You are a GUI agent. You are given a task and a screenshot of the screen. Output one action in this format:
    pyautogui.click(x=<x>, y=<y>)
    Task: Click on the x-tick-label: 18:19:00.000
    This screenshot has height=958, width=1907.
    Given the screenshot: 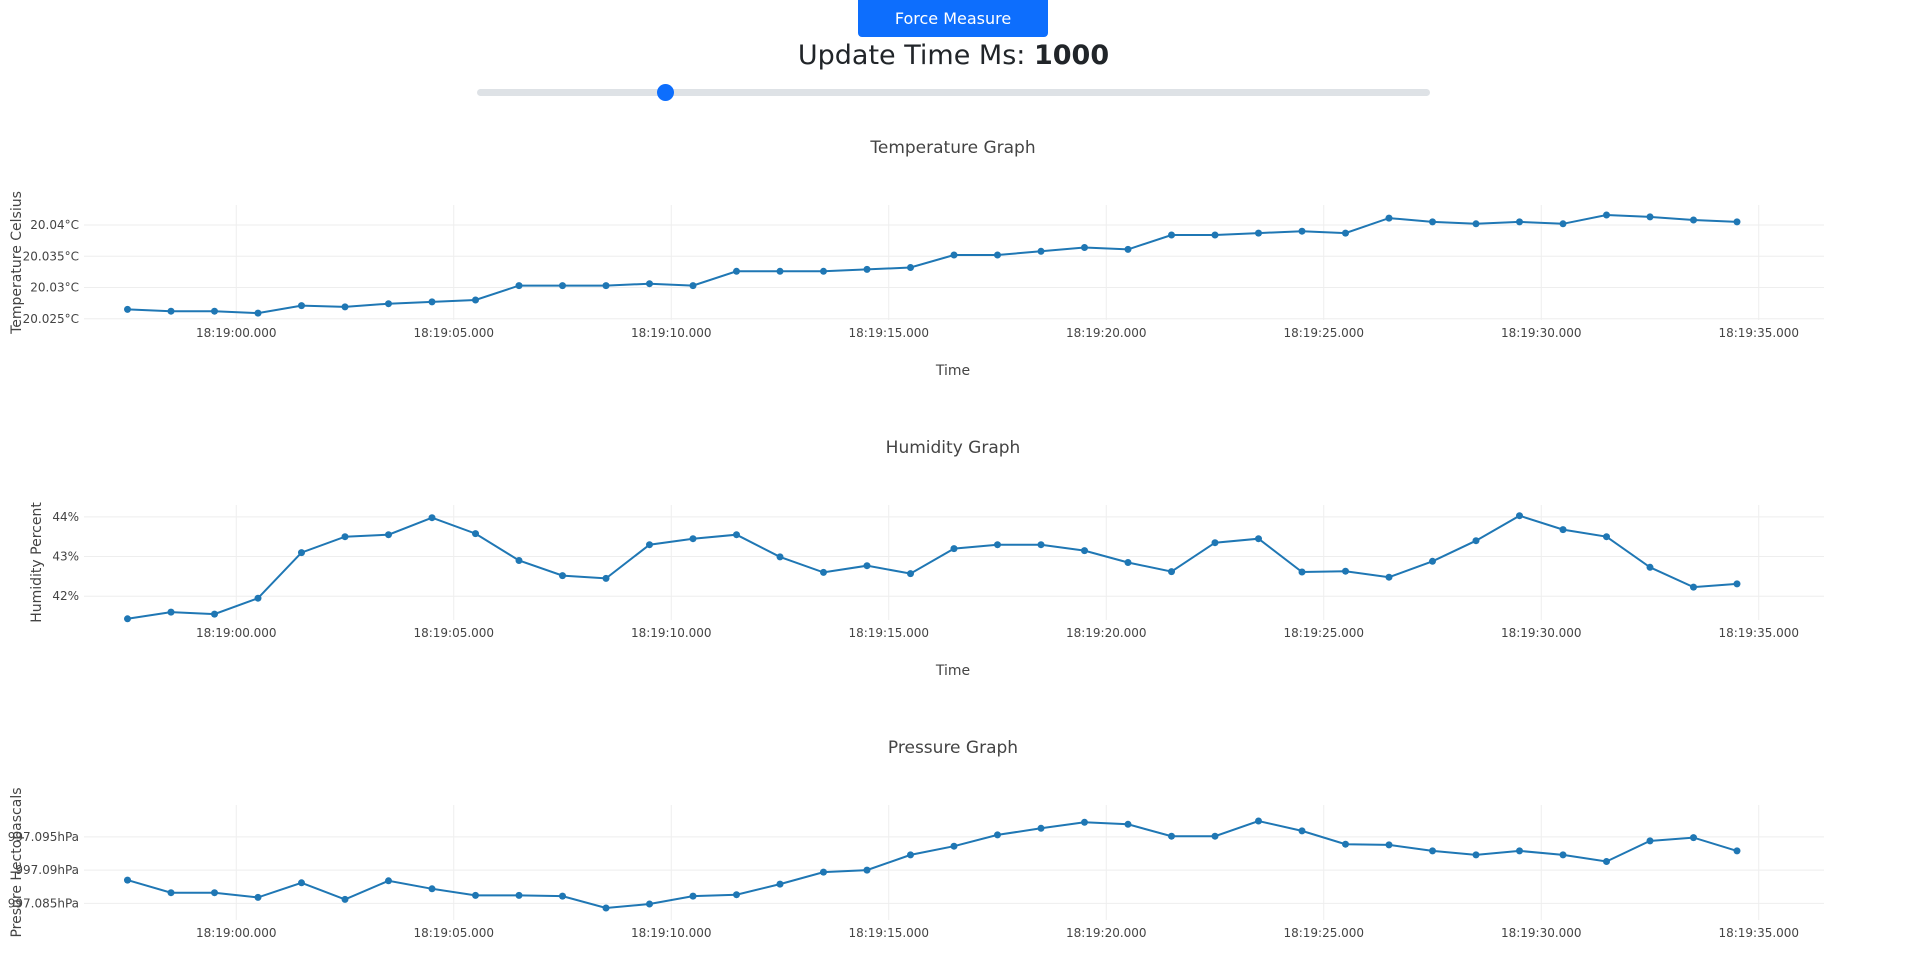 What is the action you would take?
    pyautogui.click(x=236, y=633)
    